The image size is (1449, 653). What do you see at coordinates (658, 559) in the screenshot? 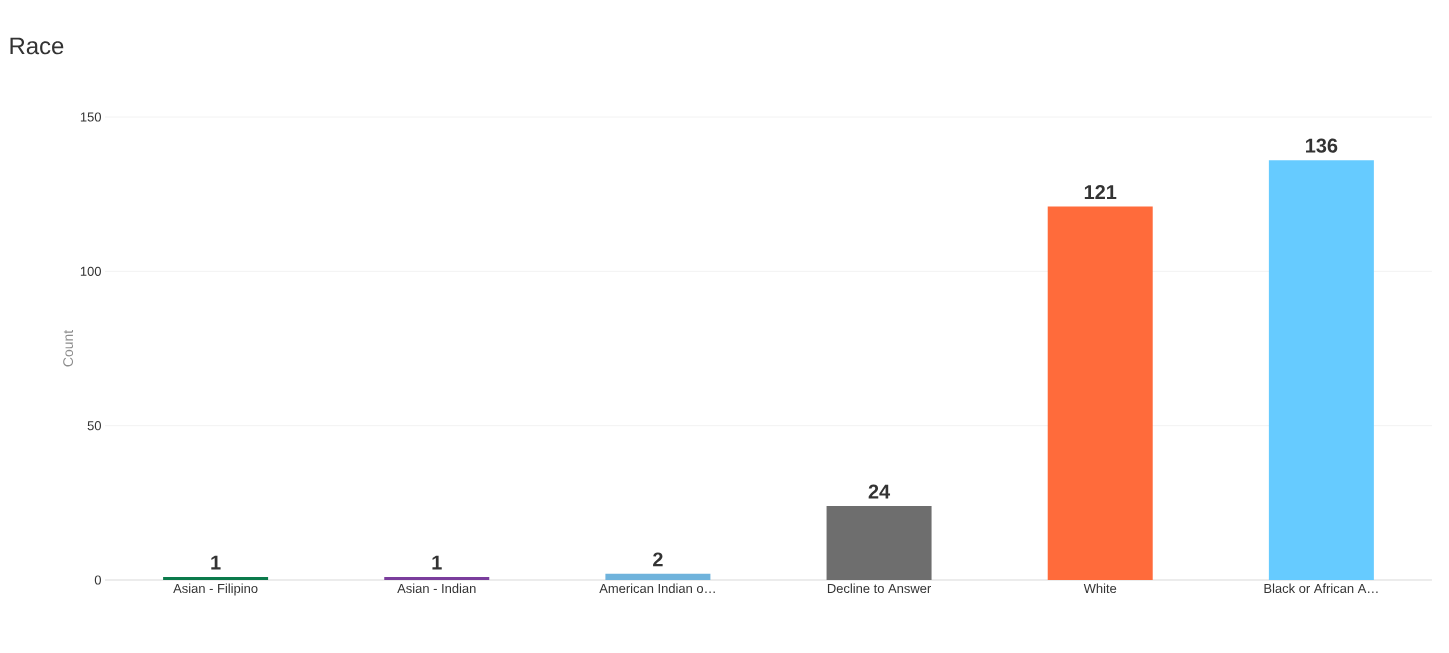
I see `data-label: 2` at bounding box center [658, 559].